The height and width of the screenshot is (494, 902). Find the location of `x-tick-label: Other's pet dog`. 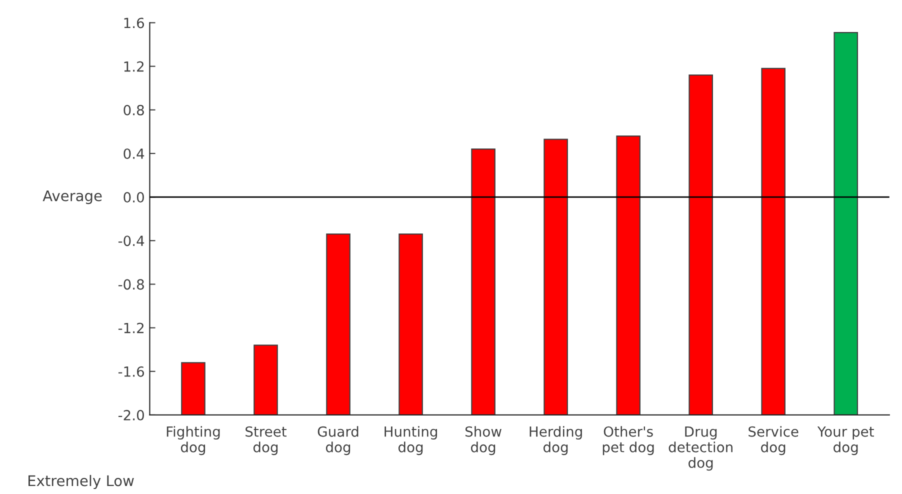

x-tick-label: Other's pet dog is located at coordinates (628, 441).